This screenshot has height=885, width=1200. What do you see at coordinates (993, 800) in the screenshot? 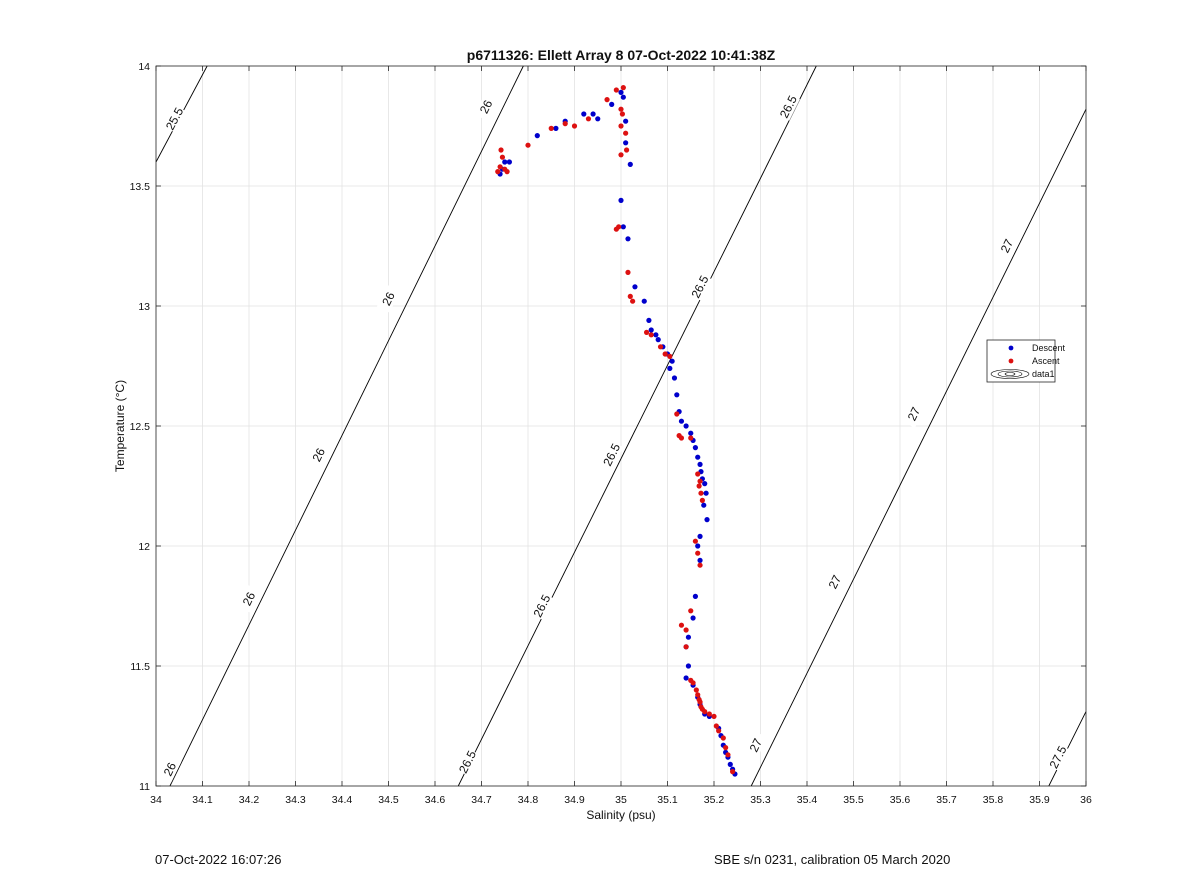
I see `x-tick-label: 35.8` at bounding box center [993, 800].